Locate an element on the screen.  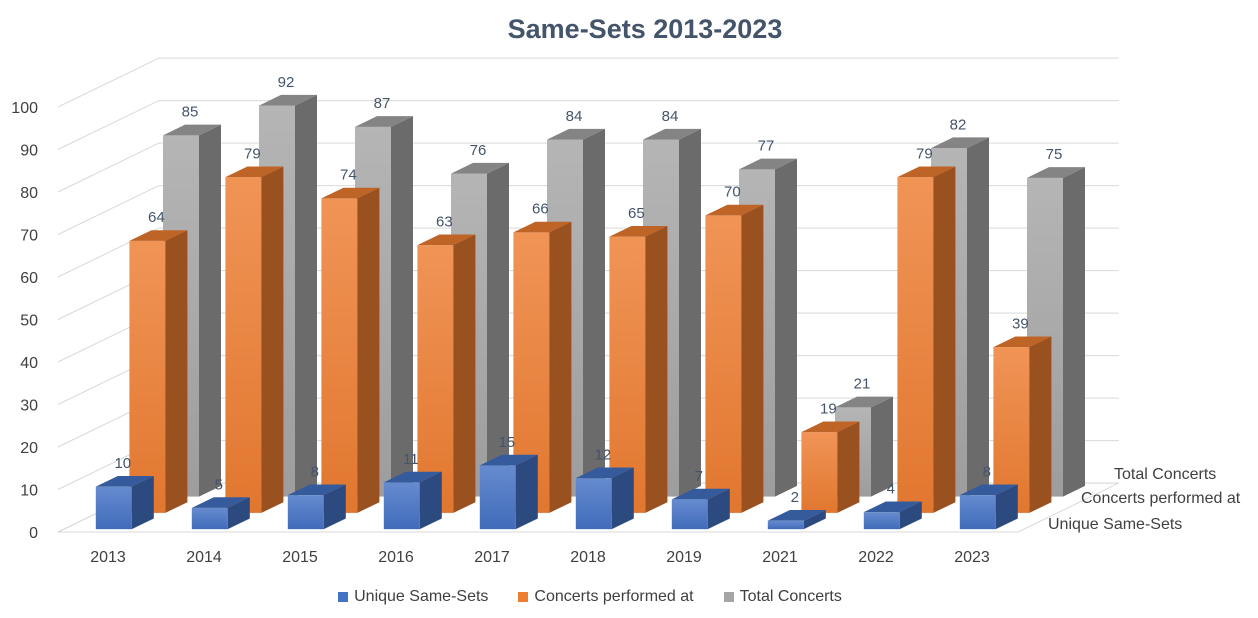
bar-data-label: 79 is located at coordinates (924, 153).